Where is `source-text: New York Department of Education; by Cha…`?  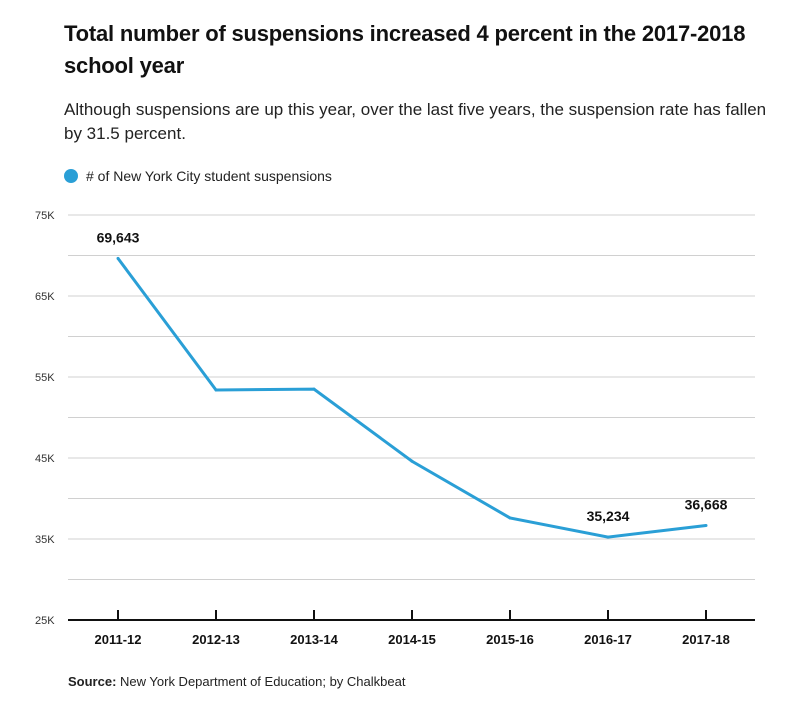
source-text: New York Department of Education; by Cha… is located at coordinates (261, 681).